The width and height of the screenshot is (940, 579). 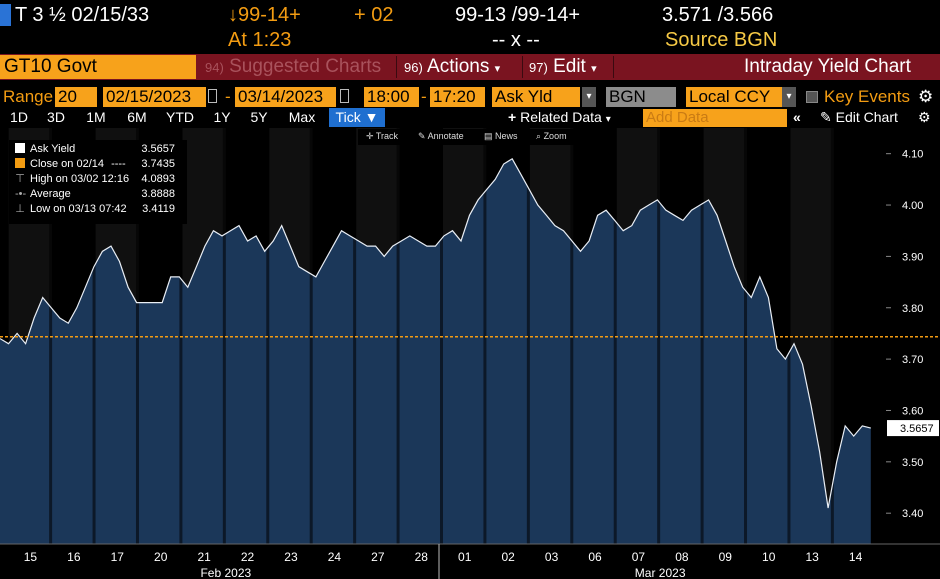 What do you see at coordinates (445, 136) in the screenshot?
I see `annotate-label: Annotate` at bounding box center [445, 136].